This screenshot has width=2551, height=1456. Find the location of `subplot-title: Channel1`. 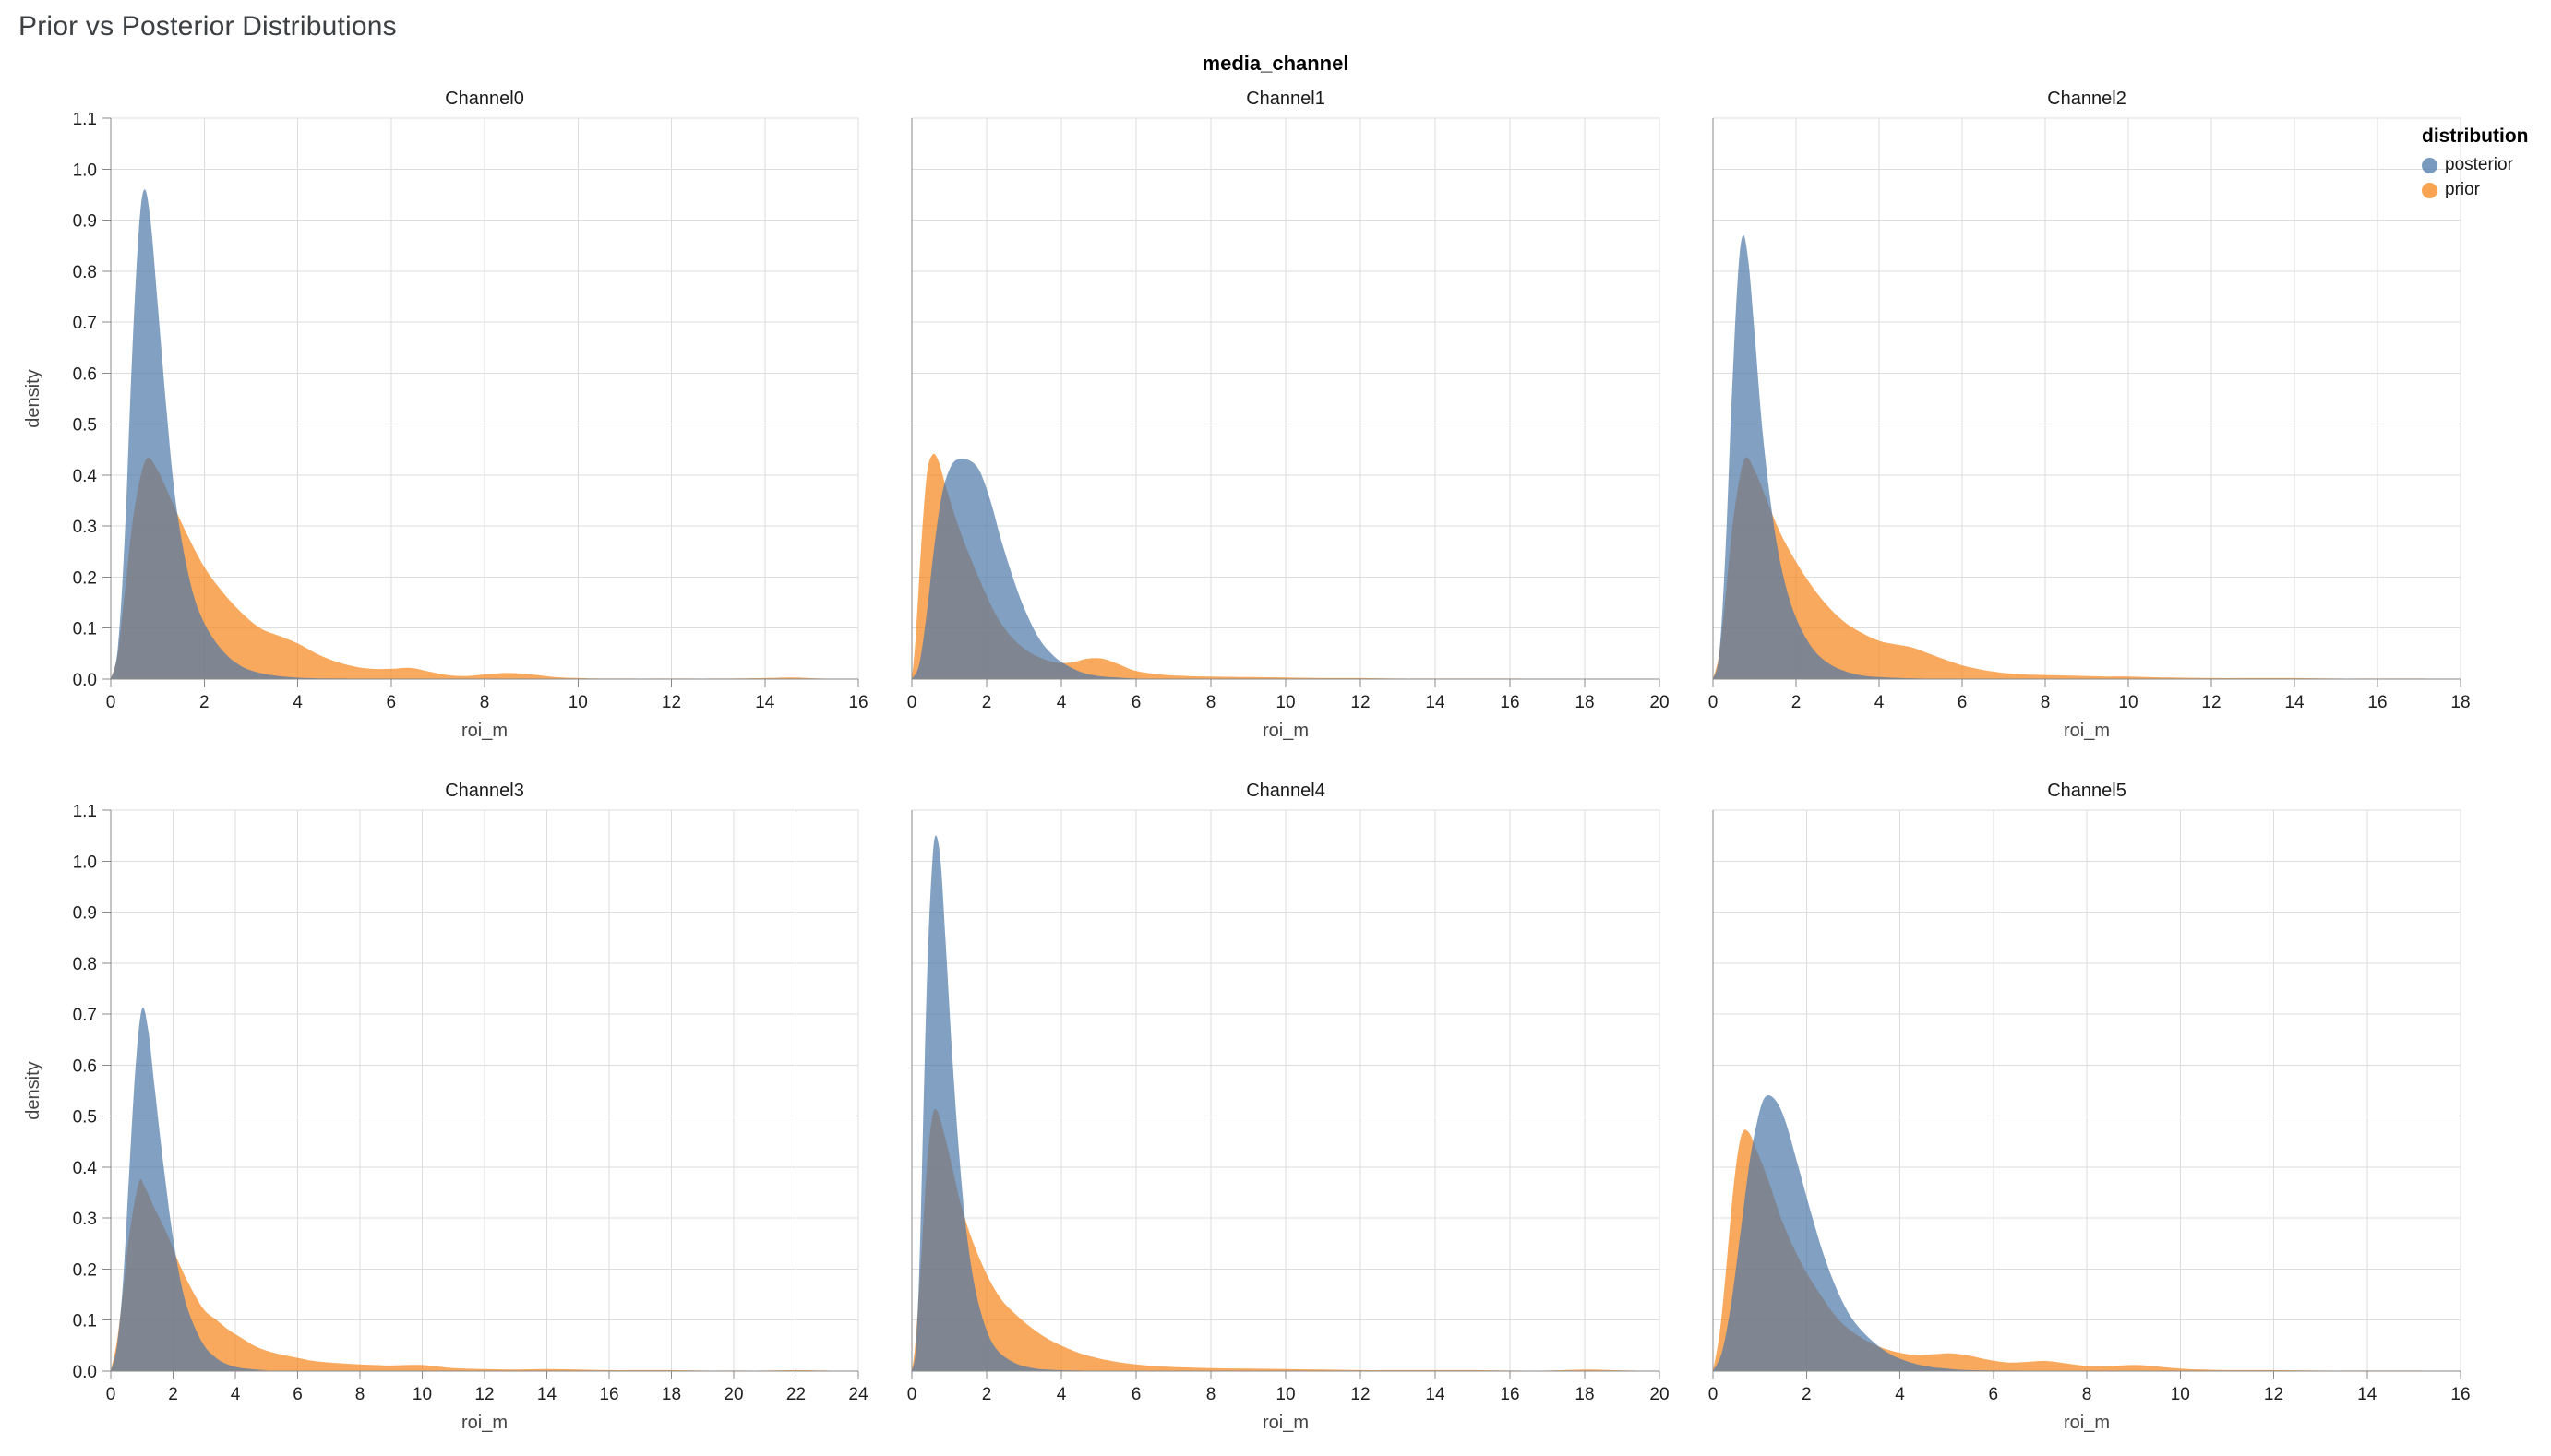

subplot-title: Channel1 is located at coordinates (1285, 99).